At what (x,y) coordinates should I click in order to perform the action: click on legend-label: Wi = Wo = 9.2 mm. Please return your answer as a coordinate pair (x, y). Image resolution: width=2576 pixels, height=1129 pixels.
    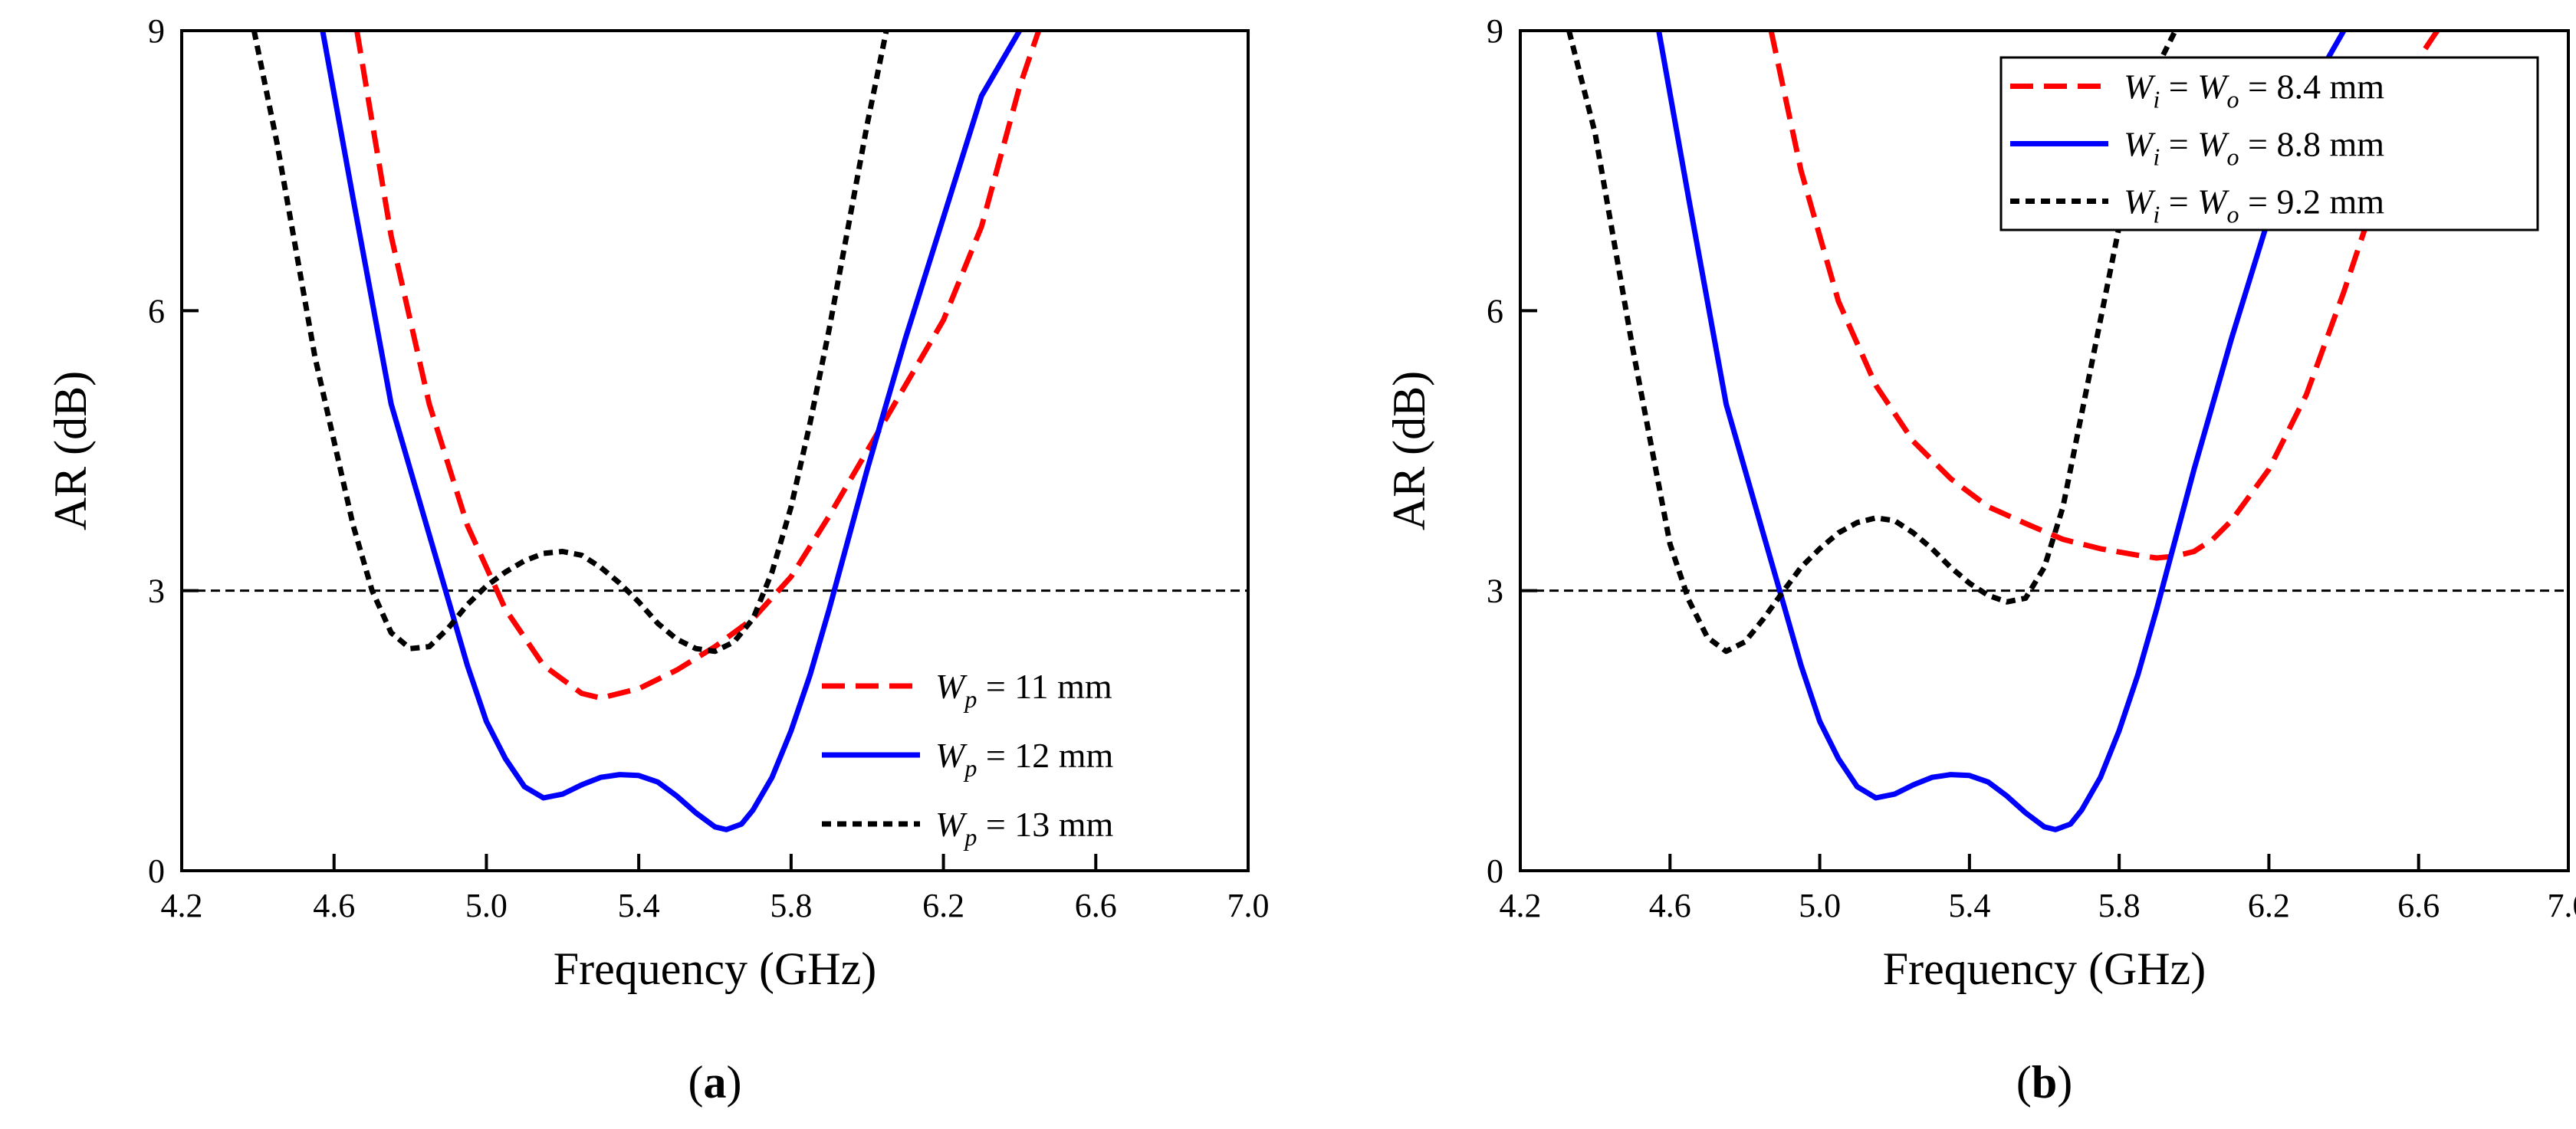
    Looking at the image, I should click on (2254, 205).